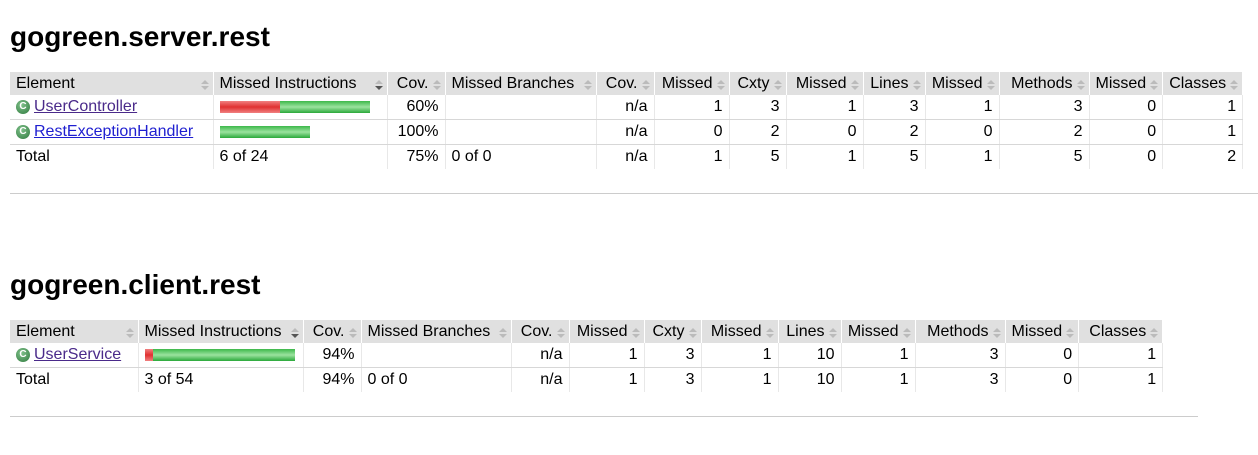  What do you see at coordinates (889, 83) in the screenshot?
I see `column-header-label: Lines` at bounding box center [889, 83].